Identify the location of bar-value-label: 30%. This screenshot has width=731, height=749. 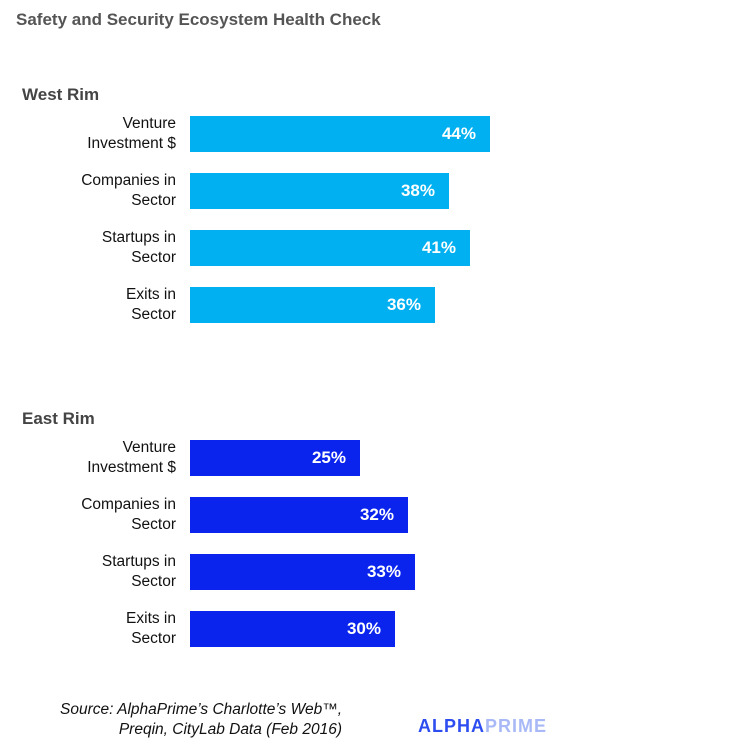
(363, 628).